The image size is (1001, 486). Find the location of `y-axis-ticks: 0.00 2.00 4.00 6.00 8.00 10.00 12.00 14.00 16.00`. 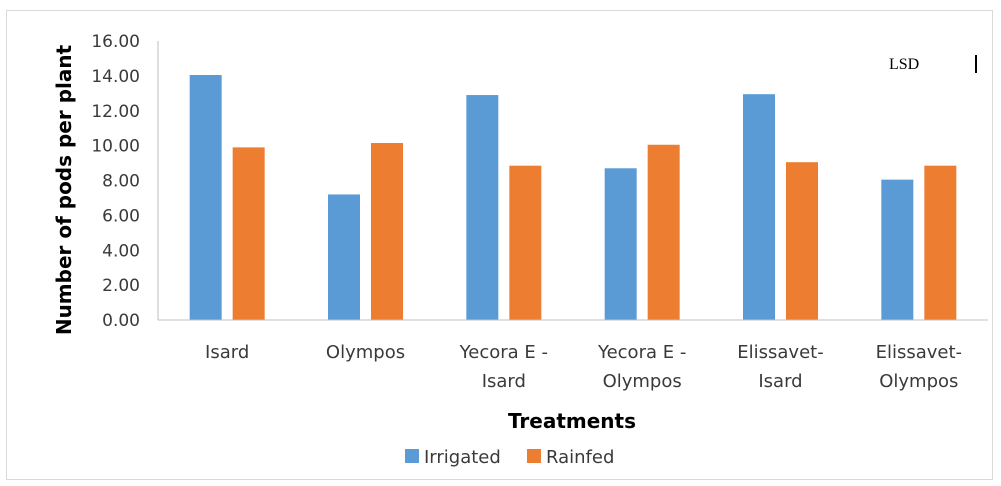

y-axis-ticks: 0.00 2.00 4.00 6.00 8.00 10.00 12.00 14.00 16.00 is located at coordinates (115, 181).